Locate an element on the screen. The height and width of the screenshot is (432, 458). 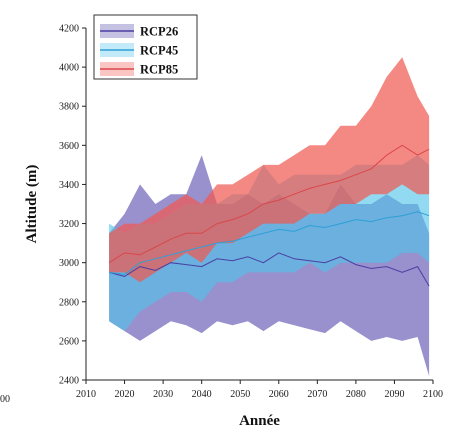
x-tick-label: 2070 is located at coordinates (317, 394).